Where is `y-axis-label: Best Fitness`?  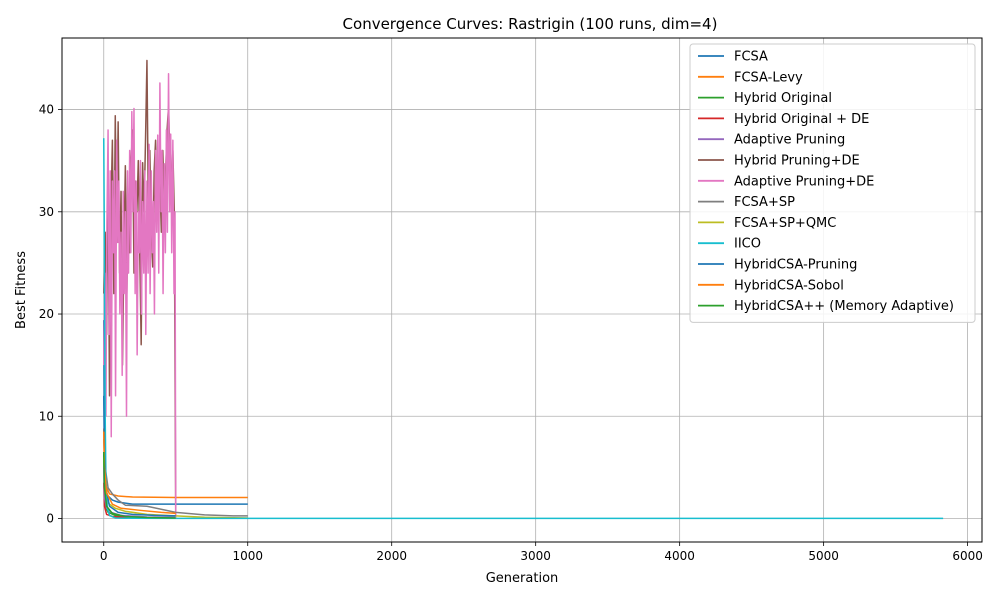 y-axis-label: Best Fitness is located at coordinates (21, 290).